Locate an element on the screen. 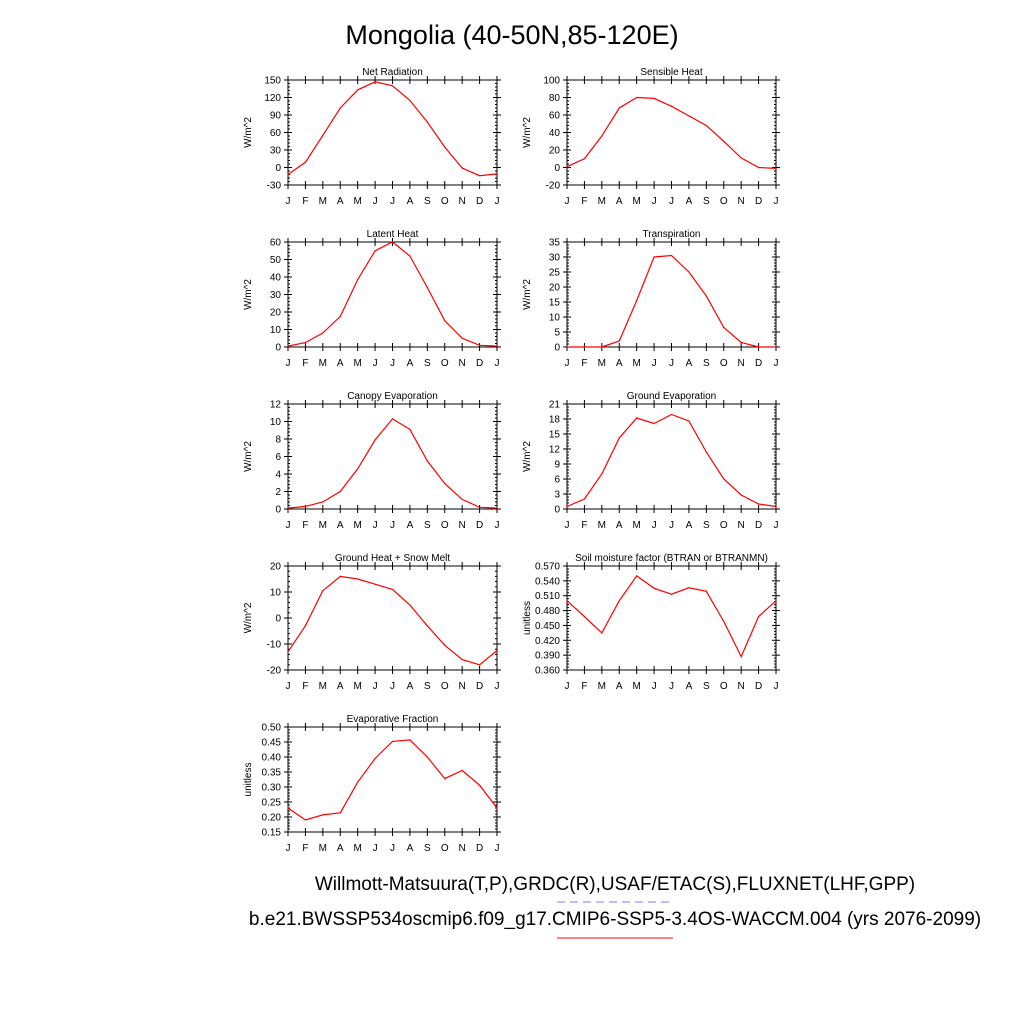 The width and height of the screenshot is (1024, 1024). x-tick-label: O is located at coordinates (724, 525).